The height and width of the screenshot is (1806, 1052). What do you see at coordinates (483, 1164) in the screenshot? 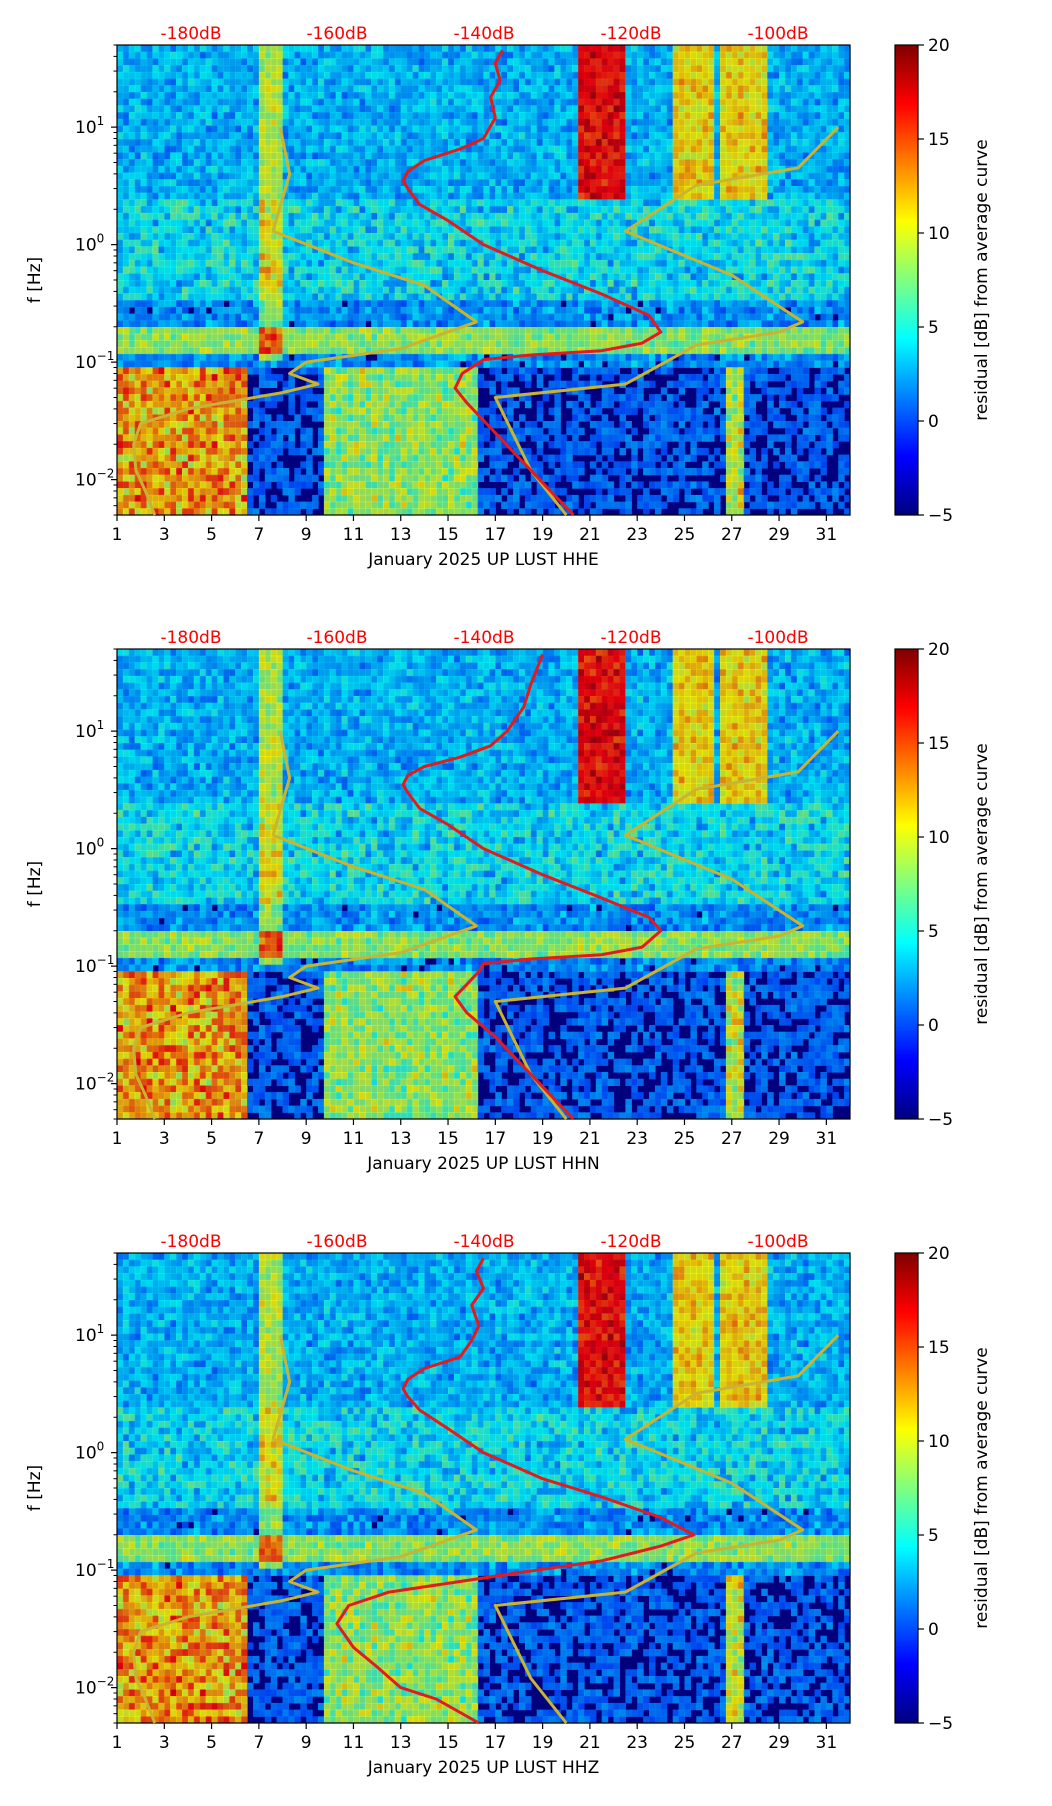
I see `x-axis-label: January 2025 UP LUST HHN` at bounding box center [483, 1164].